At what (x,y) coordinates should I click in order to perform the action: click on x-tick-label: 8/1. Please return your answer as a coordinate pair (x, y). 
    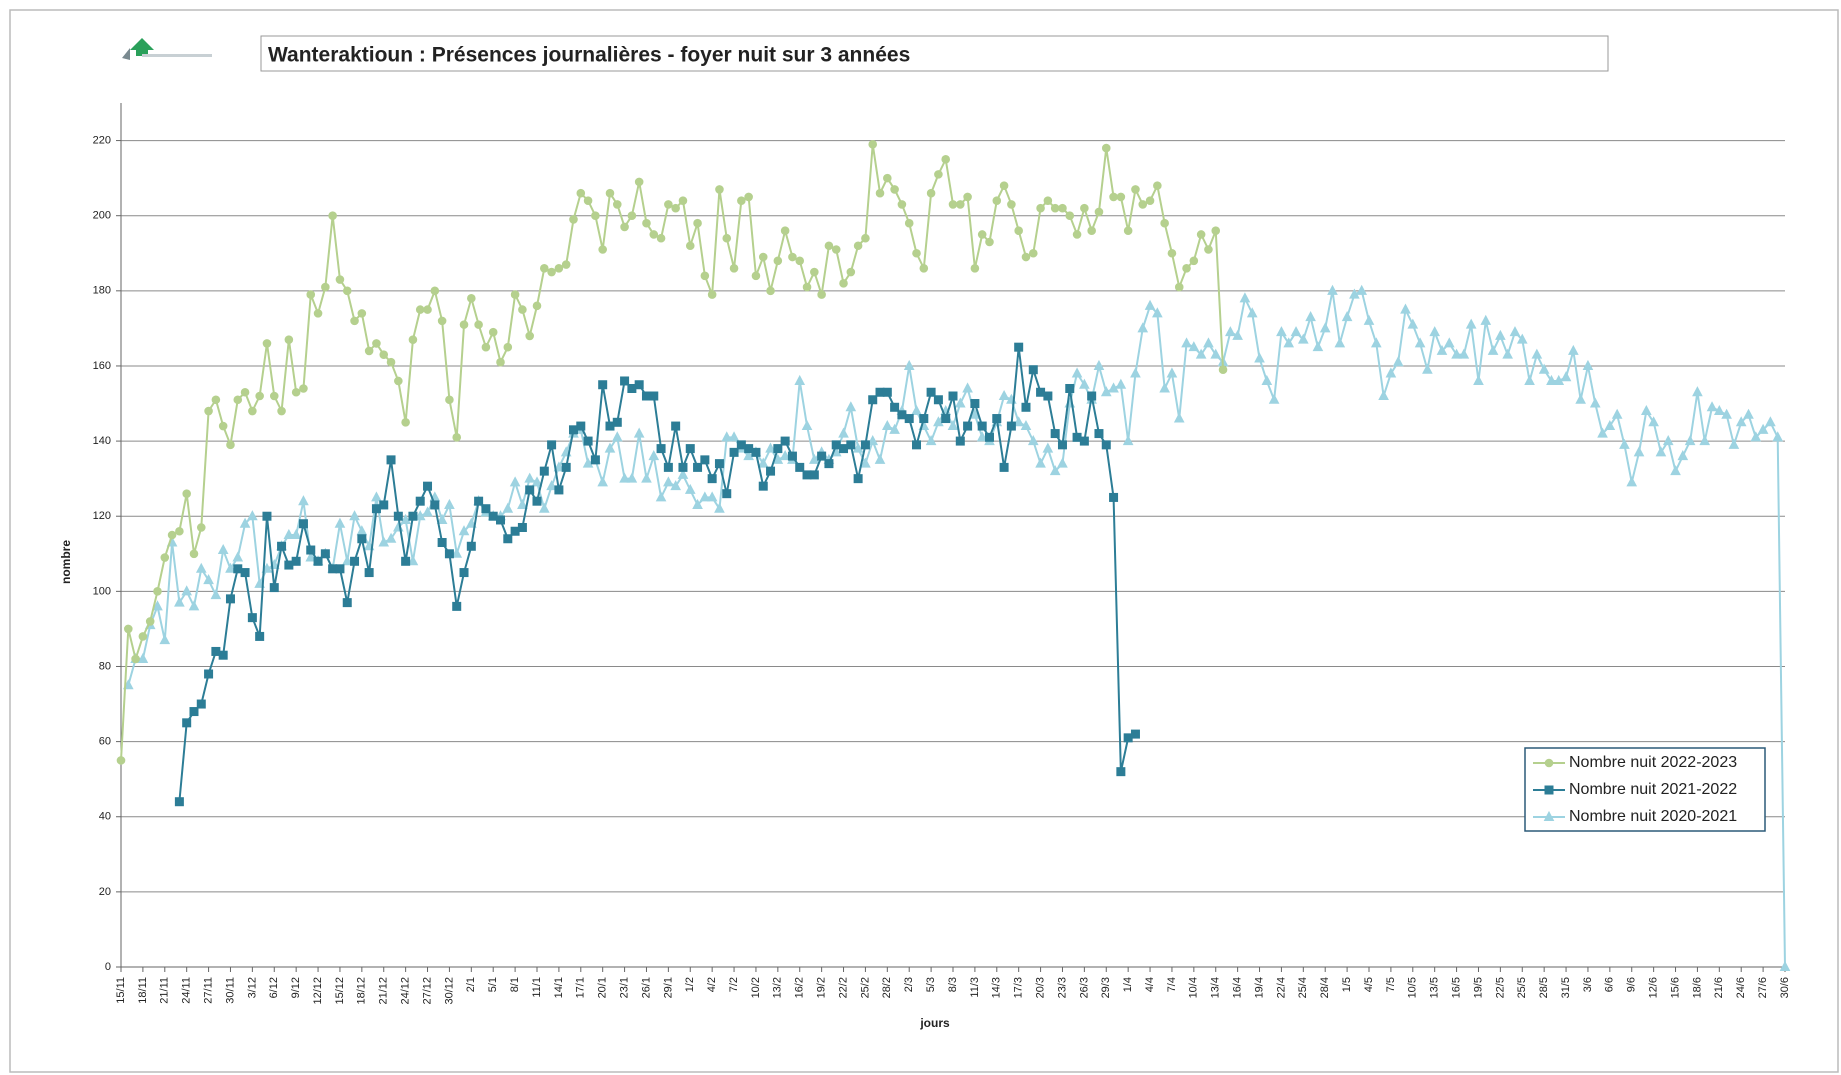
    Looking at the image, I should click on (515, 984).